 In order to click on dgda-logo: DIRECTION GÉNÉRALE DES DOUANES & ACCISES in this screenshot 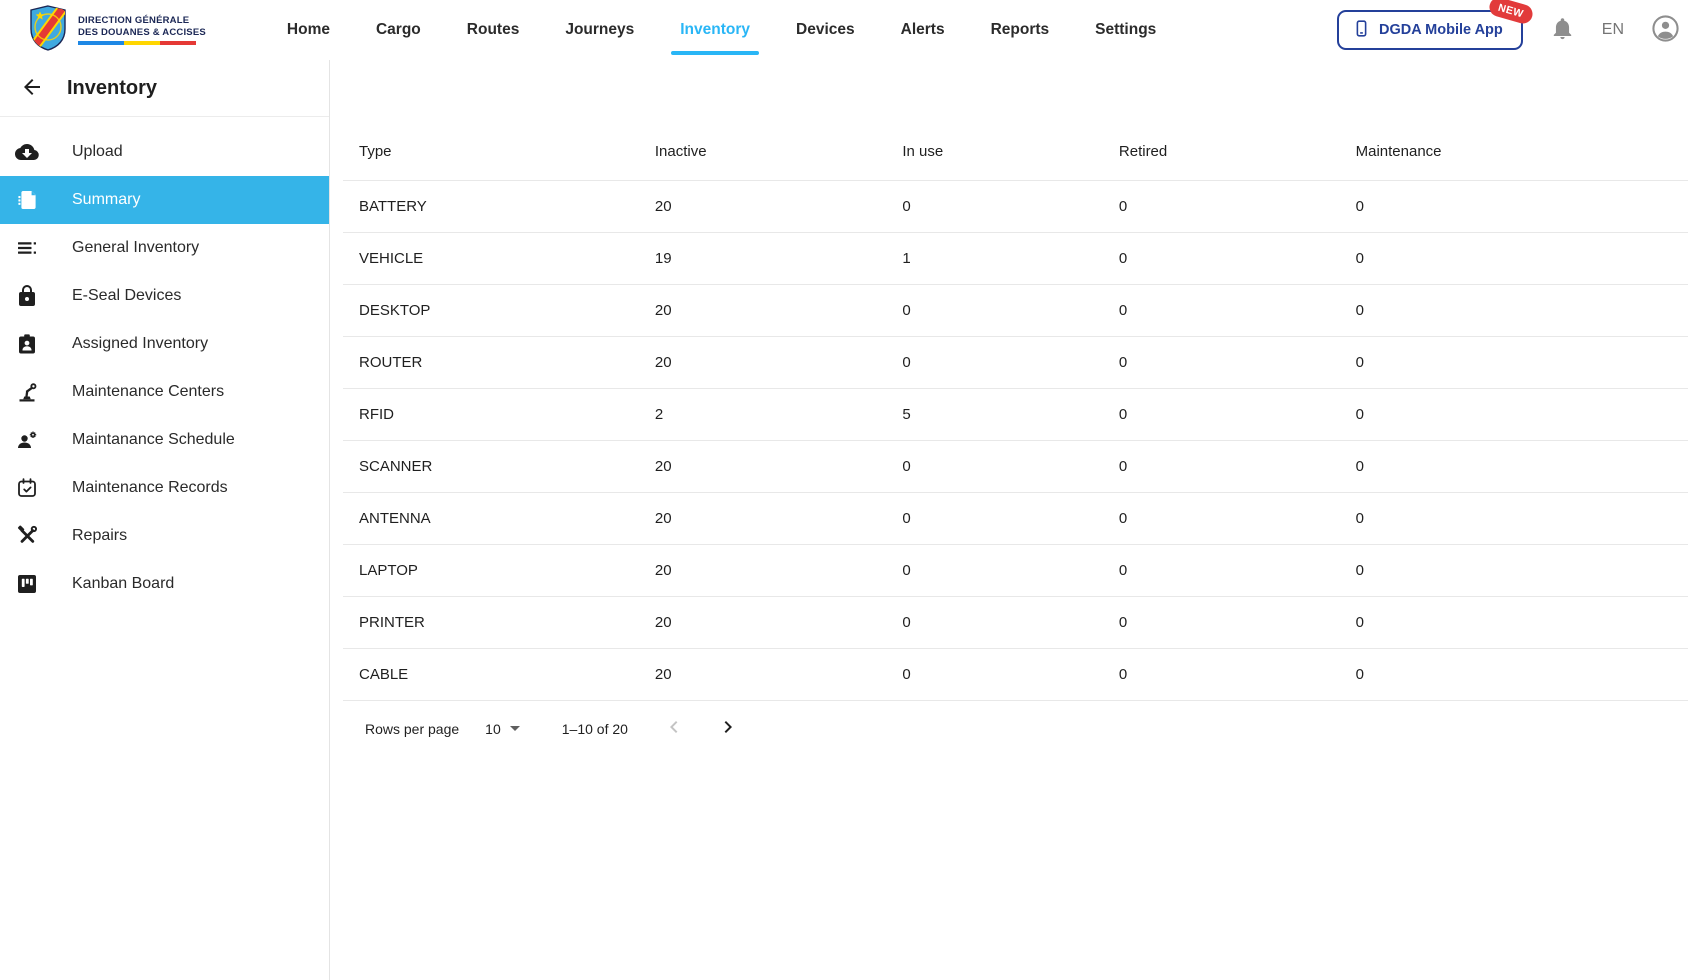, I will do `click(117, 30)`.